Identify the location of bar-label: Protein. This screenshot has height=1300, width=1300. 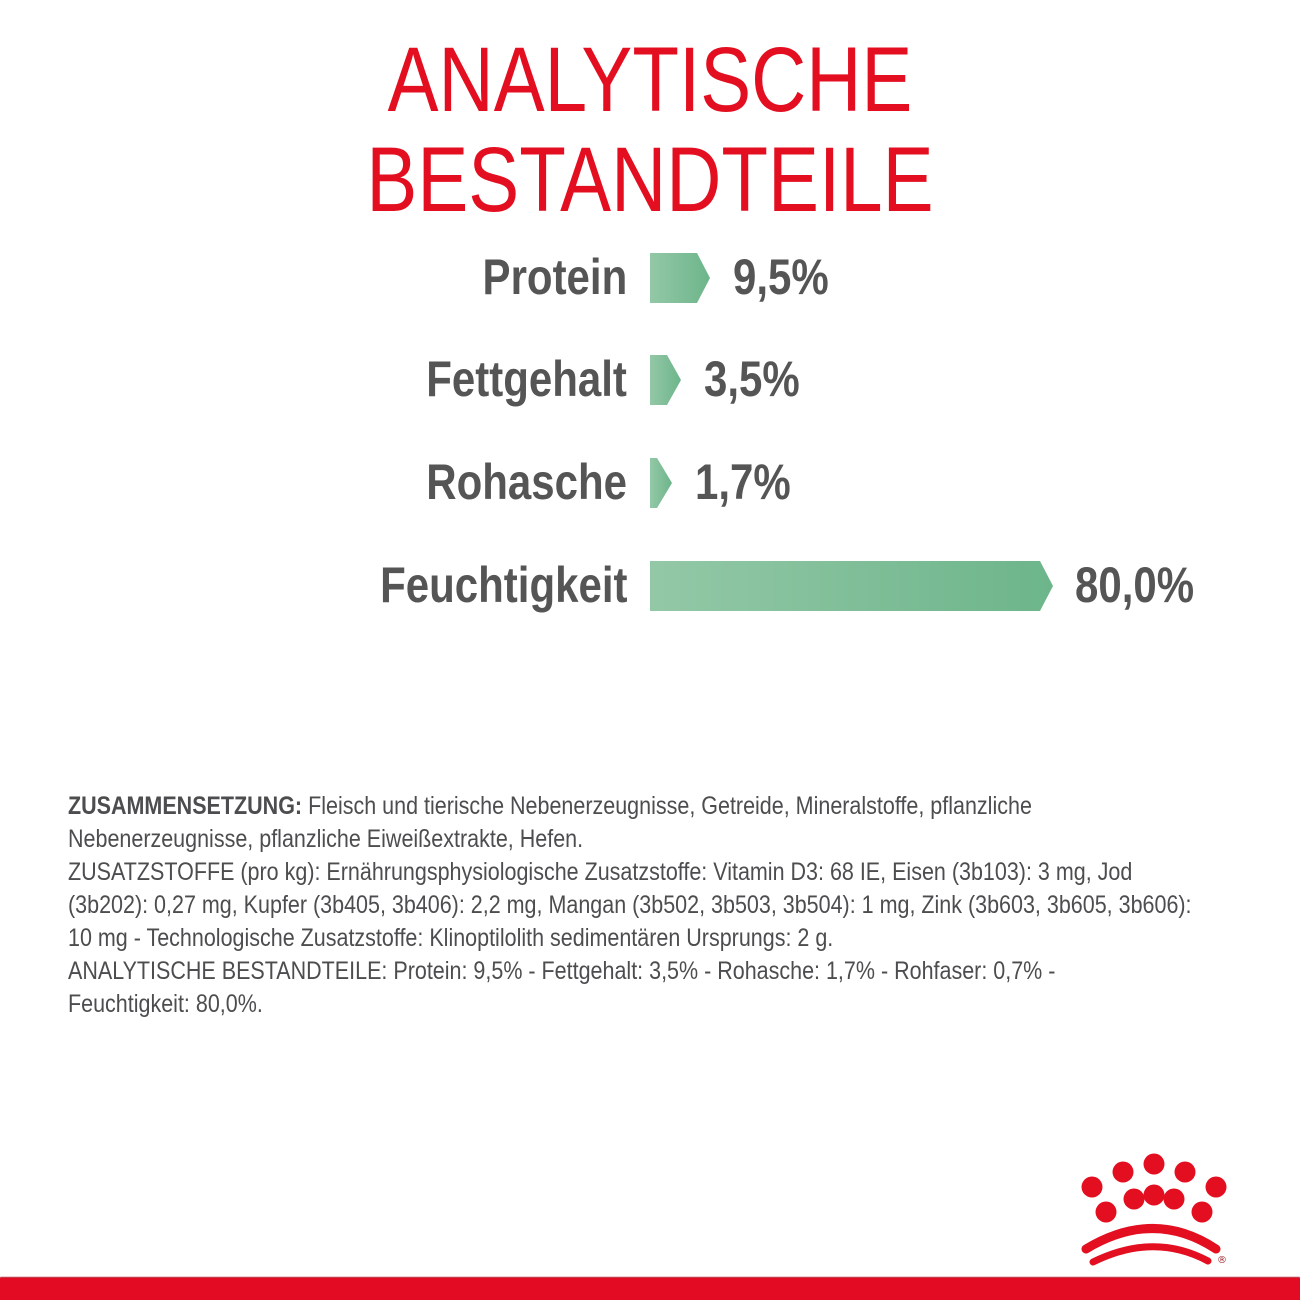
(554, 277).